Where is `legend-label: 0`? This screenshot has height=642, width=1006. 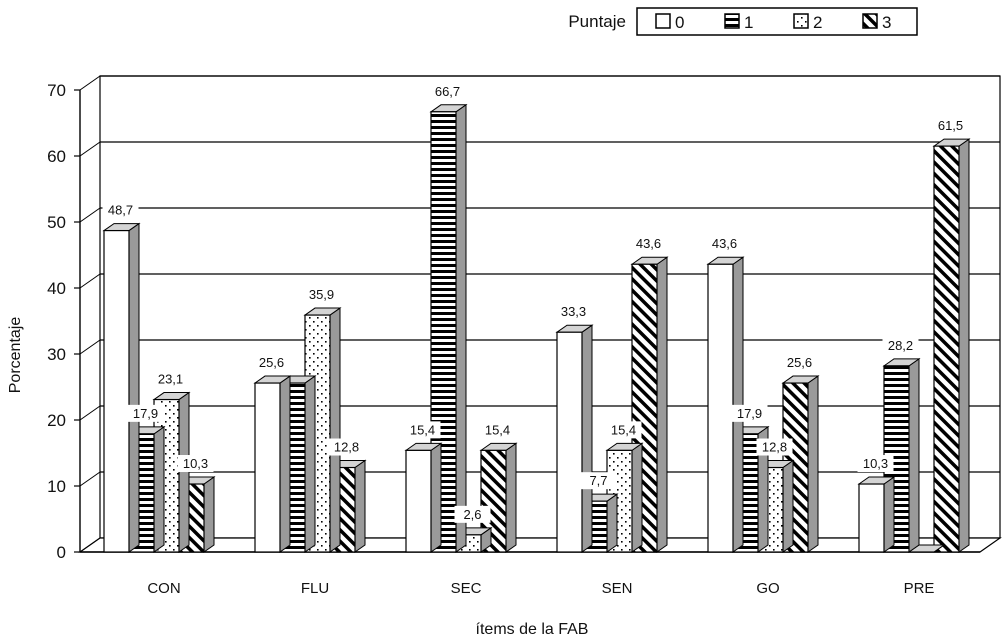 legend-label: 0 is located at coordinates (679, 22).